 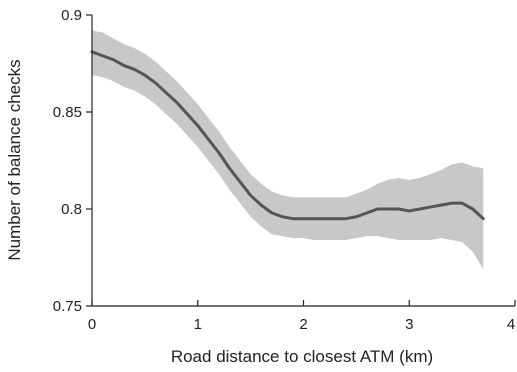 What do you see at coordinates (67, 112) in the screenshot?
I see `y-tick-label: 0.85` at bounding box center [67, 112].